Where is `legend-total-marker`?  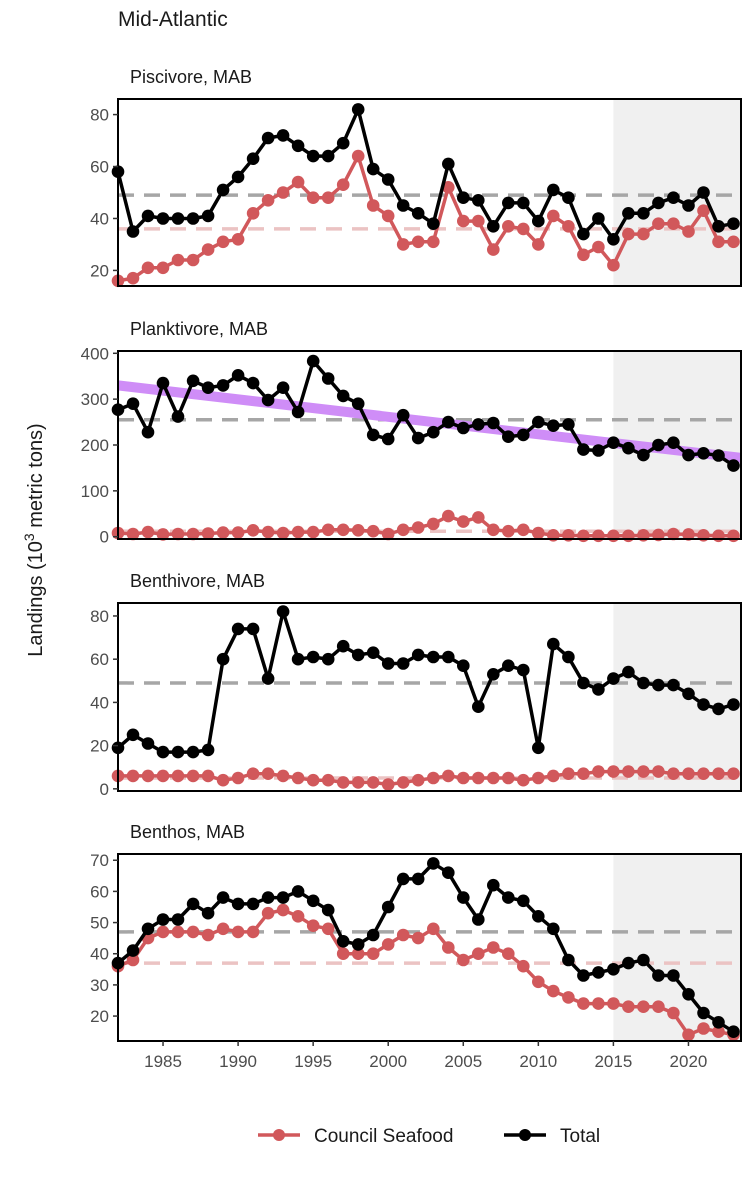 legend-total-marker is located at coordinates (525, 1135).